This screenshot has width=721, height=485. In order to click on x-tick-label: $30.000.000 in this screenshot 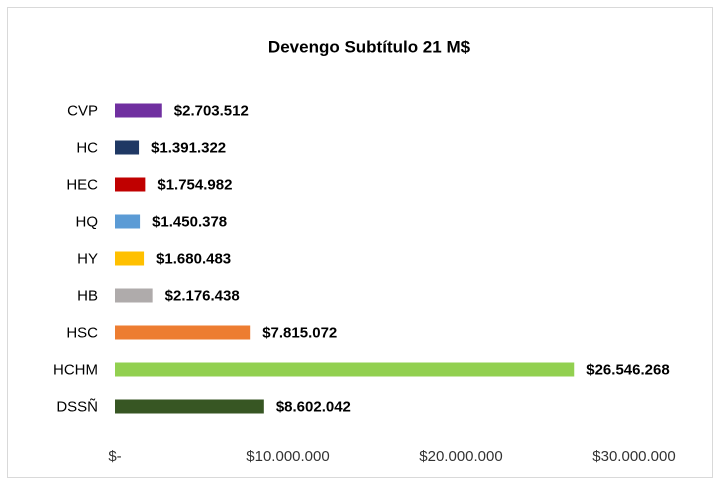, I will do `click(633, 456)`.